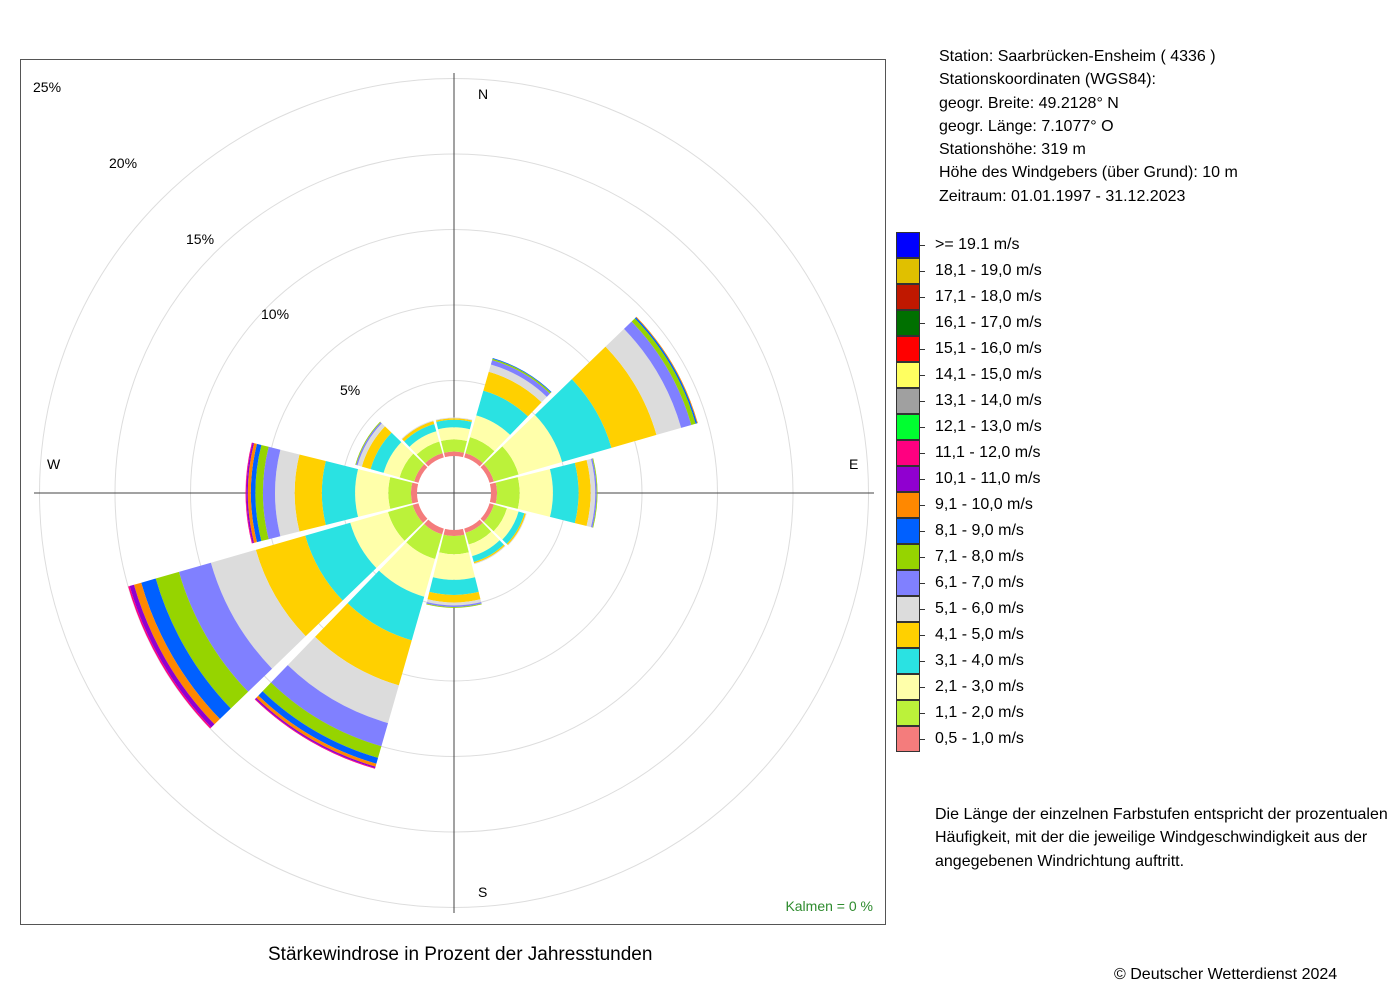 Image resolution: width=1400 pixels, height=1000 pixels. What do you see at coordinates (979, 686) in the screenshot?
I see `legend-label: 2,1 - 3,0 m/s` at bounding box center [979, 686].